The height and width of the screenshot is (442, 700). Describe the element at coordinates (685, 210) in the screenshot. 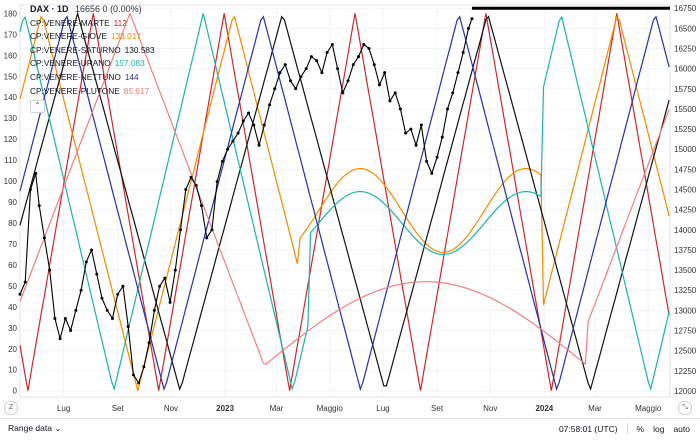

I see `right-tick-label: 14250` at that location.